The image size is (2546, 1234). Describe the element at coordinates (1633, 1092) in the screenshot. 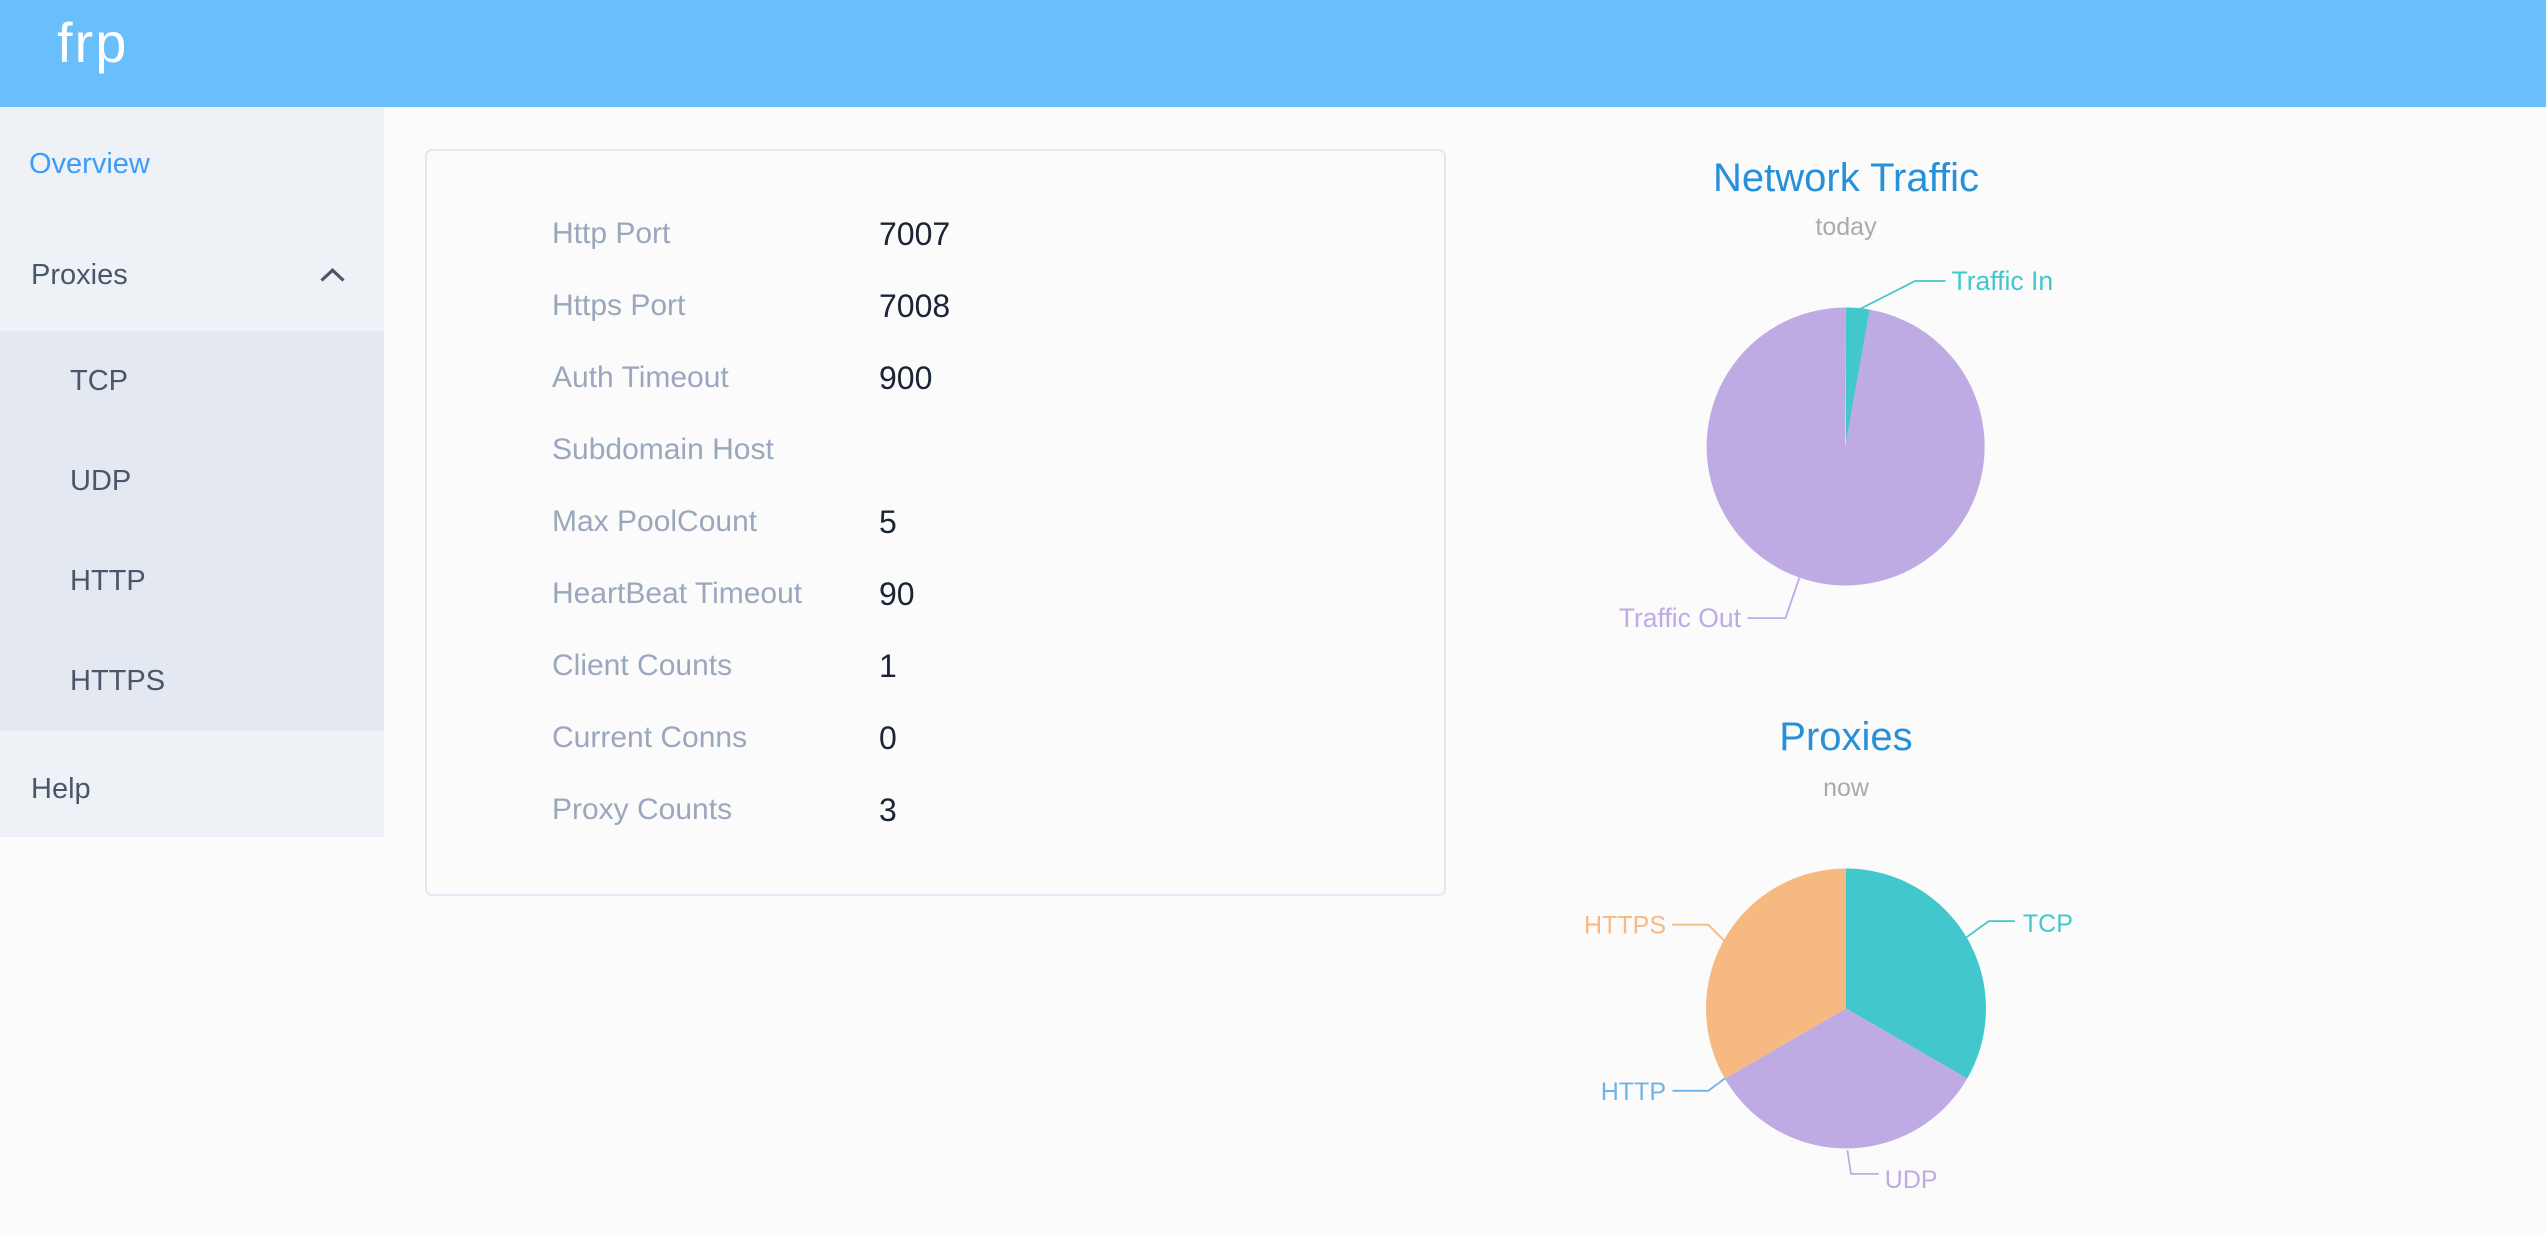

I see `svg-text: HTTP` at that location.